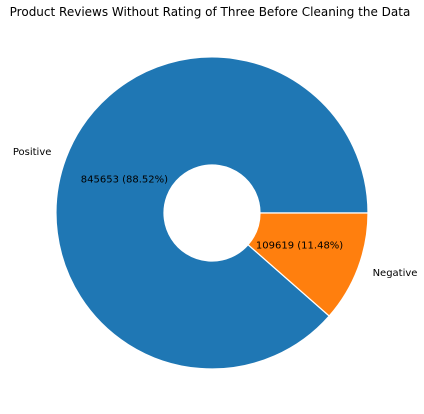 The height and width of the screenshot is (414, 424). Describe the element at coordinates (124, 179) in the screenshot. I see `slice-value-label-positive: 845653 (88.52%)` at that location.